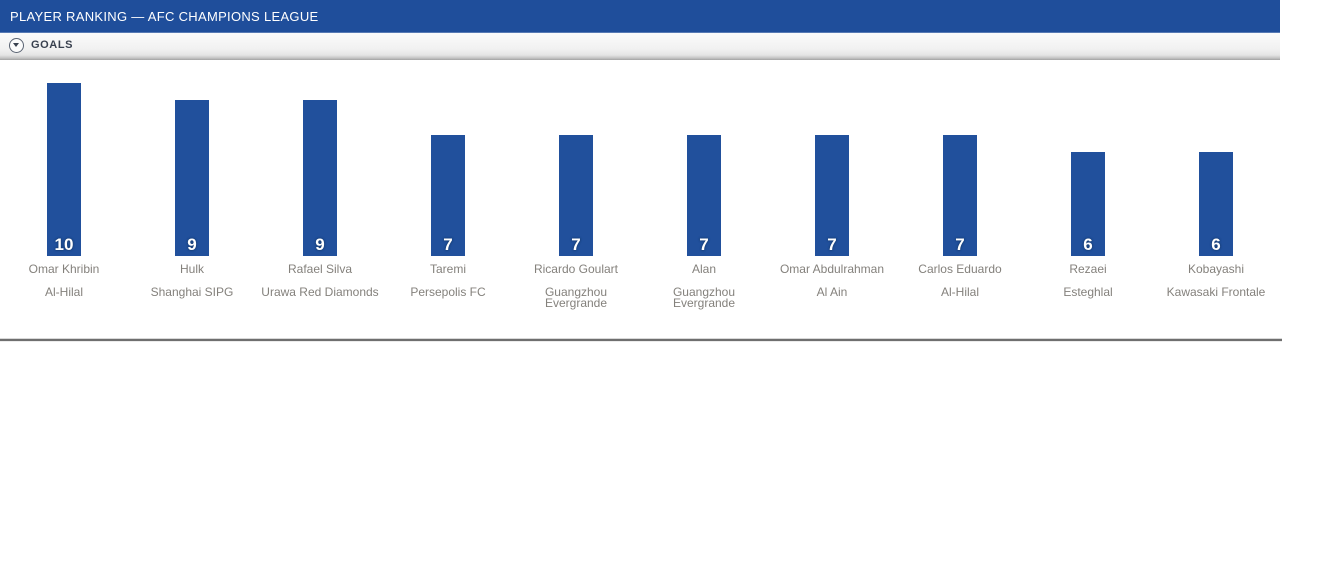  Describe the element at coordinates (320, 269) in the screenshot. I see `player-name: Rafael Silva` at that location.